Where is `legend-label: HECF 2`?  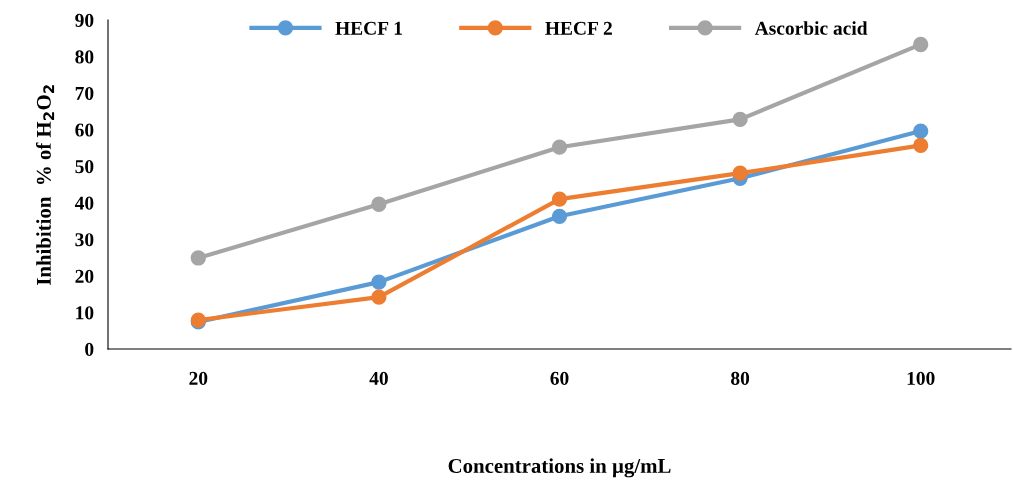
legend-label: HECF 2 is located at coordinates (578, 28).